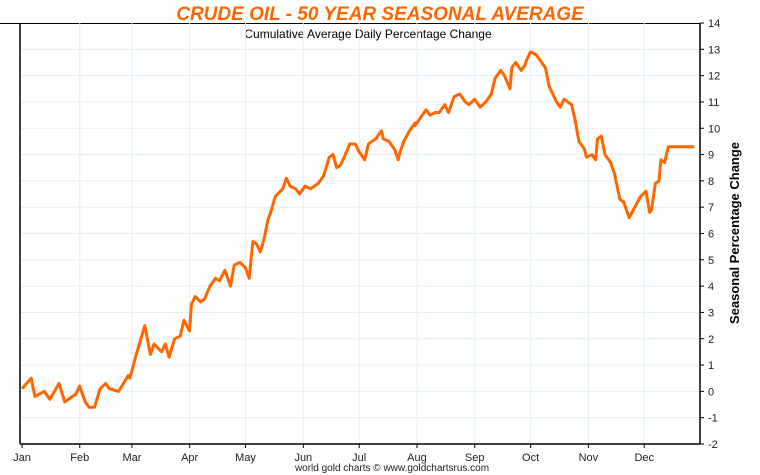  Describe the element at coordinates (713, 103) in the screenshot. I see `y-tick-label: 11` at that location.